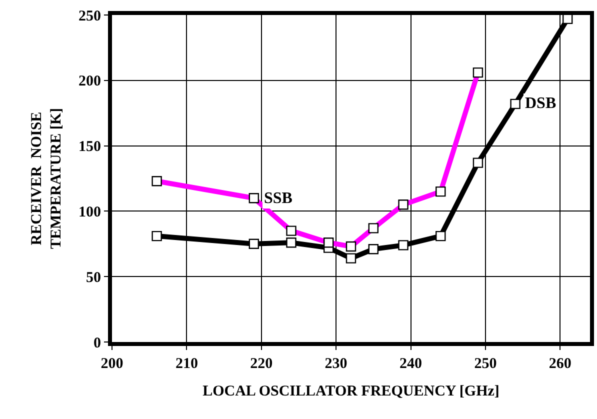 Image resolution: width=597 pixels, height=419 pixels. Describe the element at coordinates (411, 364) in the screenshot. I see `x-tick-label: 240` at that location.